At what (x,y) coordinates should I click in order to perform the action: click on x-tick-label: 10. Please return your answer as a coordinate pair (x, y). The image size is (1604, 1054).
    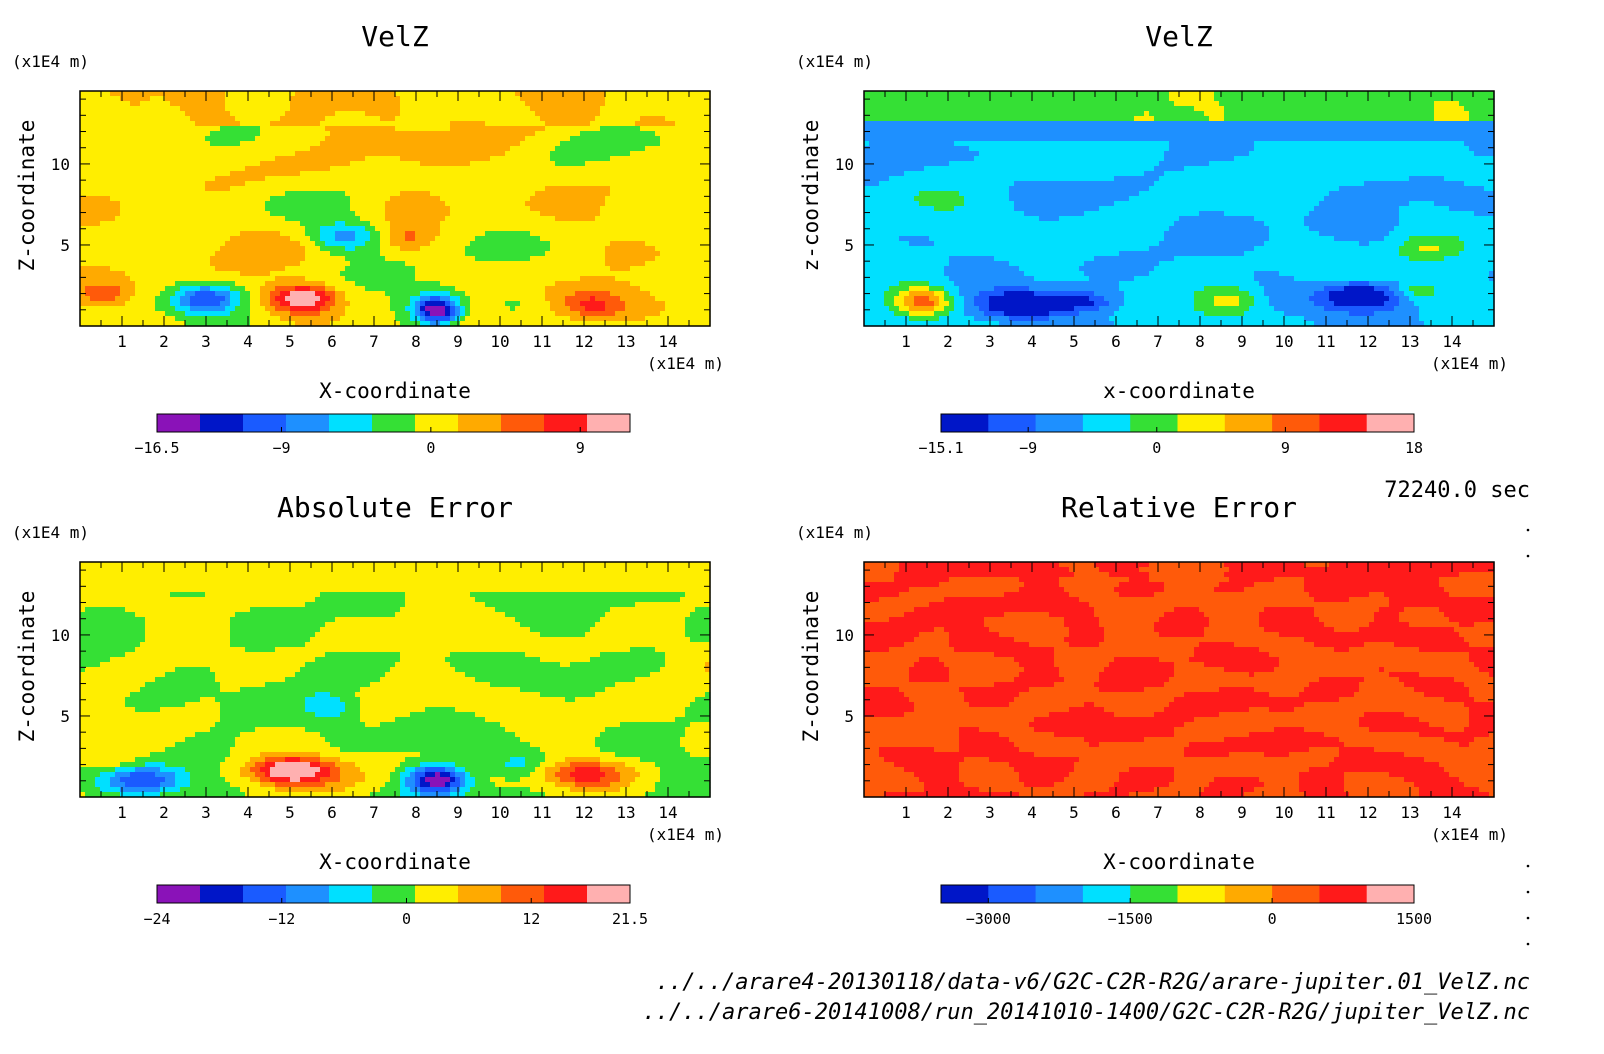
    Looking at the image, I should click on (1283, 812).